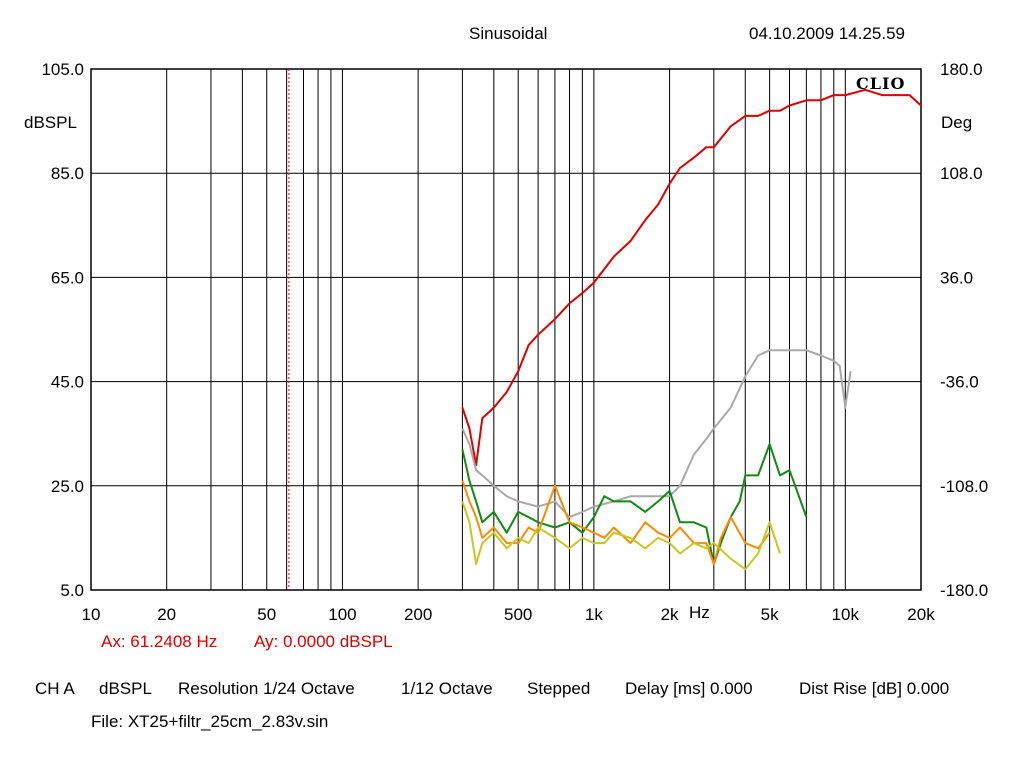  Describe the element at coordinates (67, 173) in the screenshot. I see `y-tick-label: 85.0` at that location.